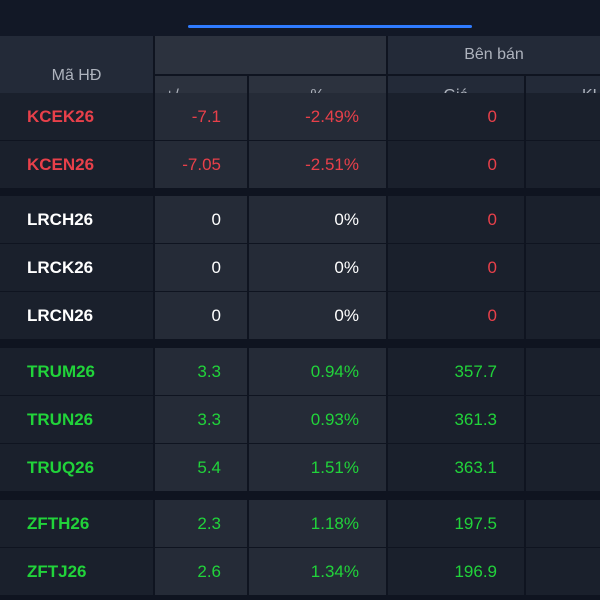 The width and height of the screenshot is (600, 600). I want to click on column-header-sell-group: Bên bán, so click(494, 55).